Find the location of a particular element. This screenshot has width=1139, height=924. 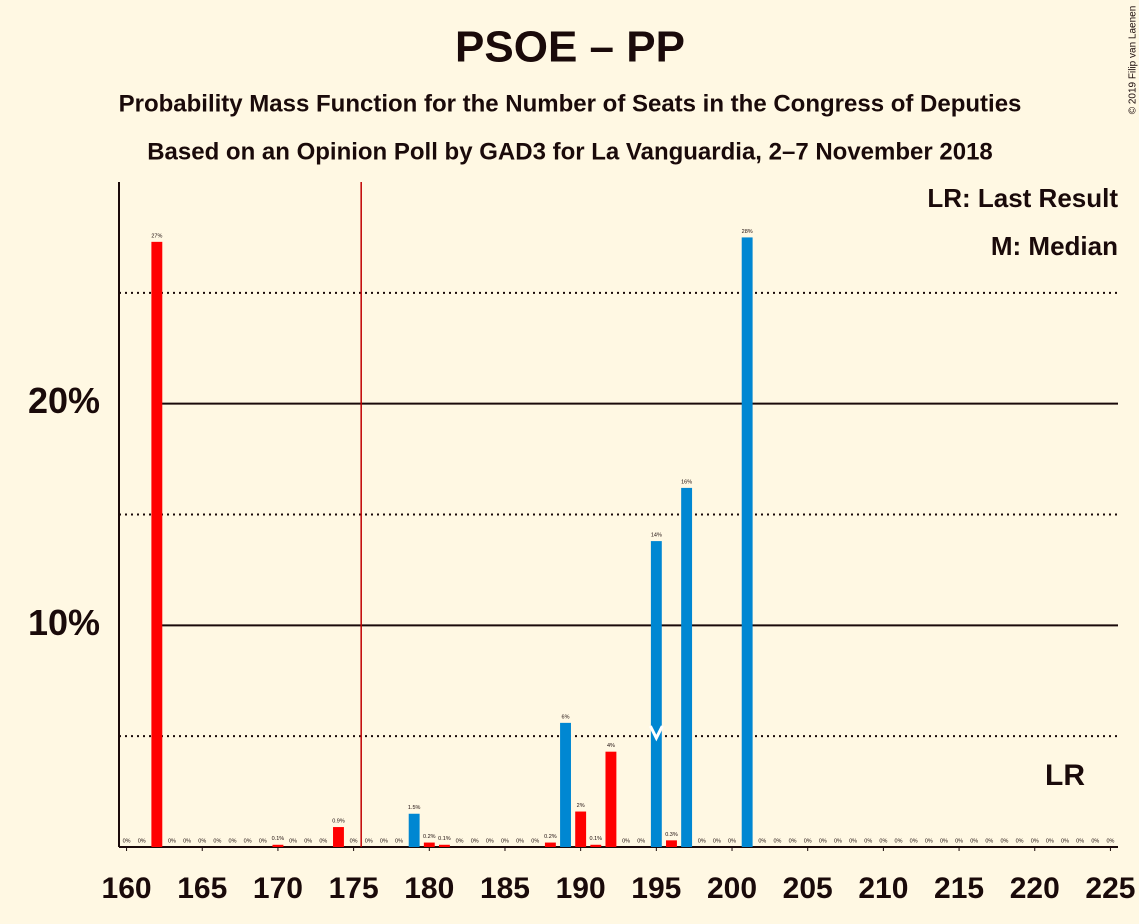

x-tick-label: 220 is located at coordinates (1035, 888).